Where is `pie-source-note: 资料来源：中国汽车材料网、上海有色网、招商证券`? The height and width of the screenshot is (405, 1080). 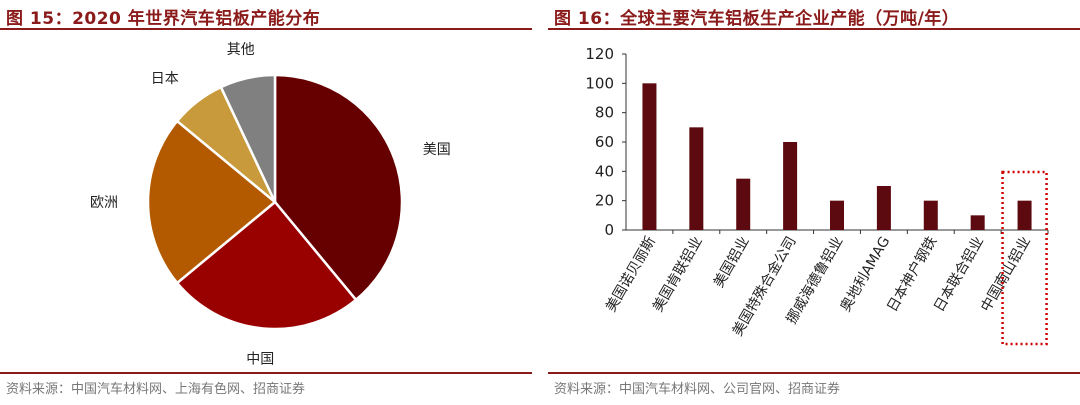
pie-source-note: 资料来源：中国汽车材料网、上海有色网、招商证券 is located at coordinates (156, 389).